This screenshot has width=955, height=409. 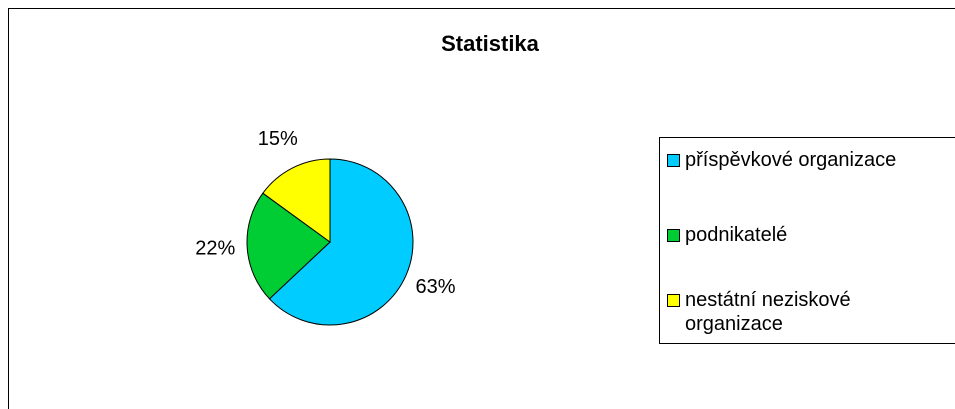 I want to click on legend-label: nestátní neziskové organizace, so click(x=768, y=312).